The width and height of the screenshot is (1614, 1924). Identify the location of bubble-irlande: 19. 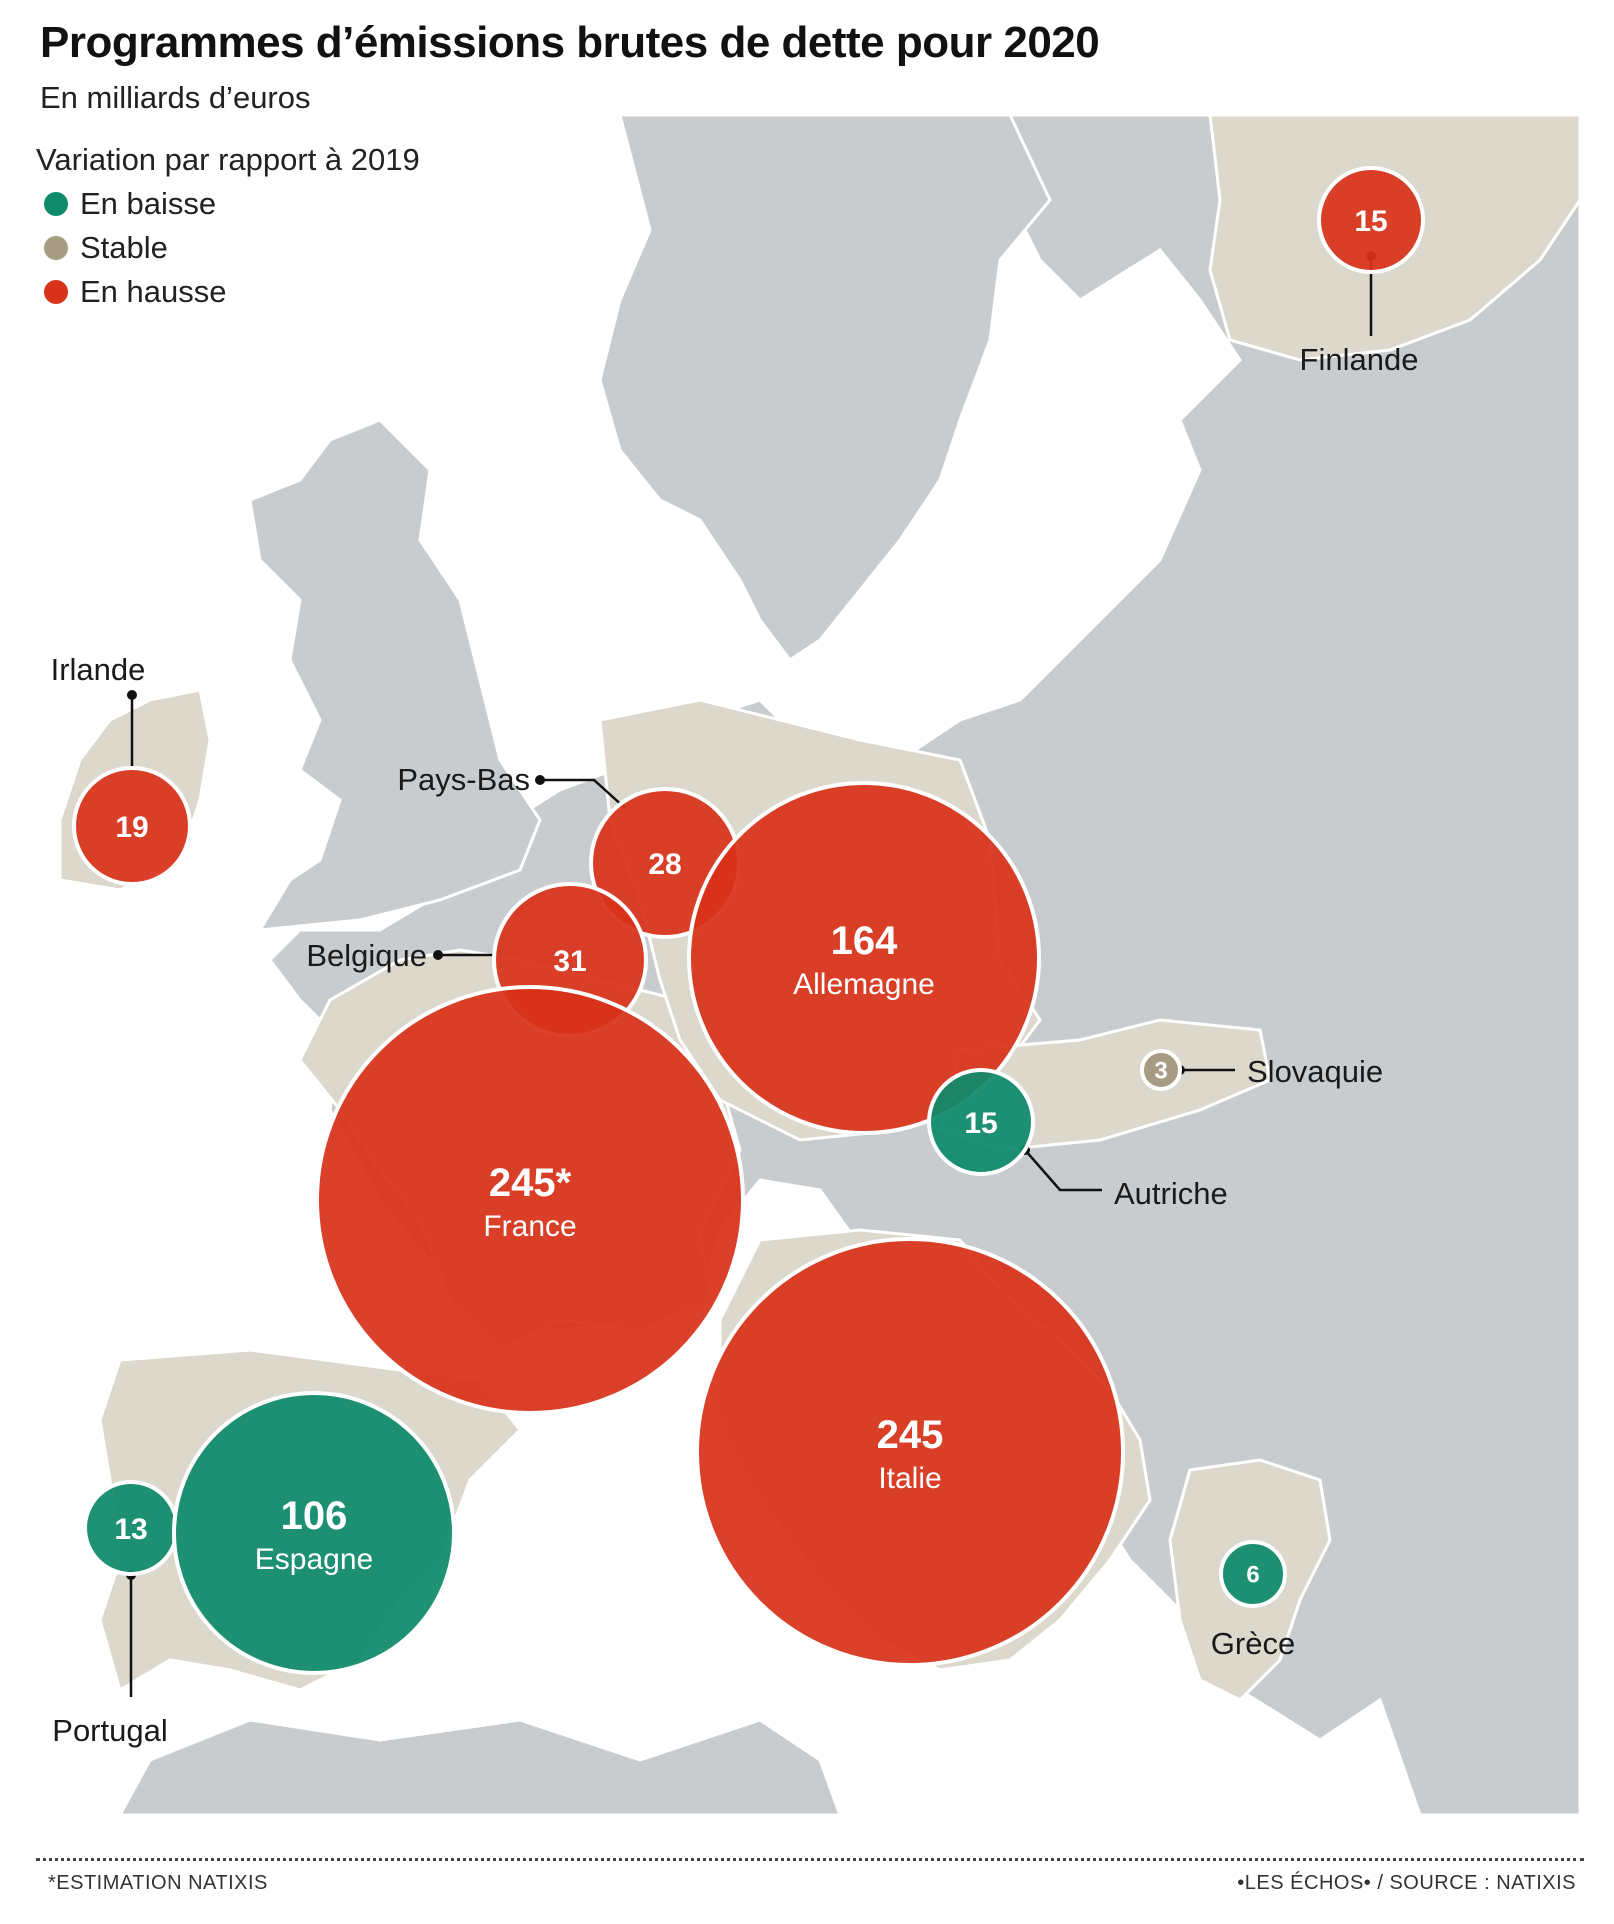
(132, 826).